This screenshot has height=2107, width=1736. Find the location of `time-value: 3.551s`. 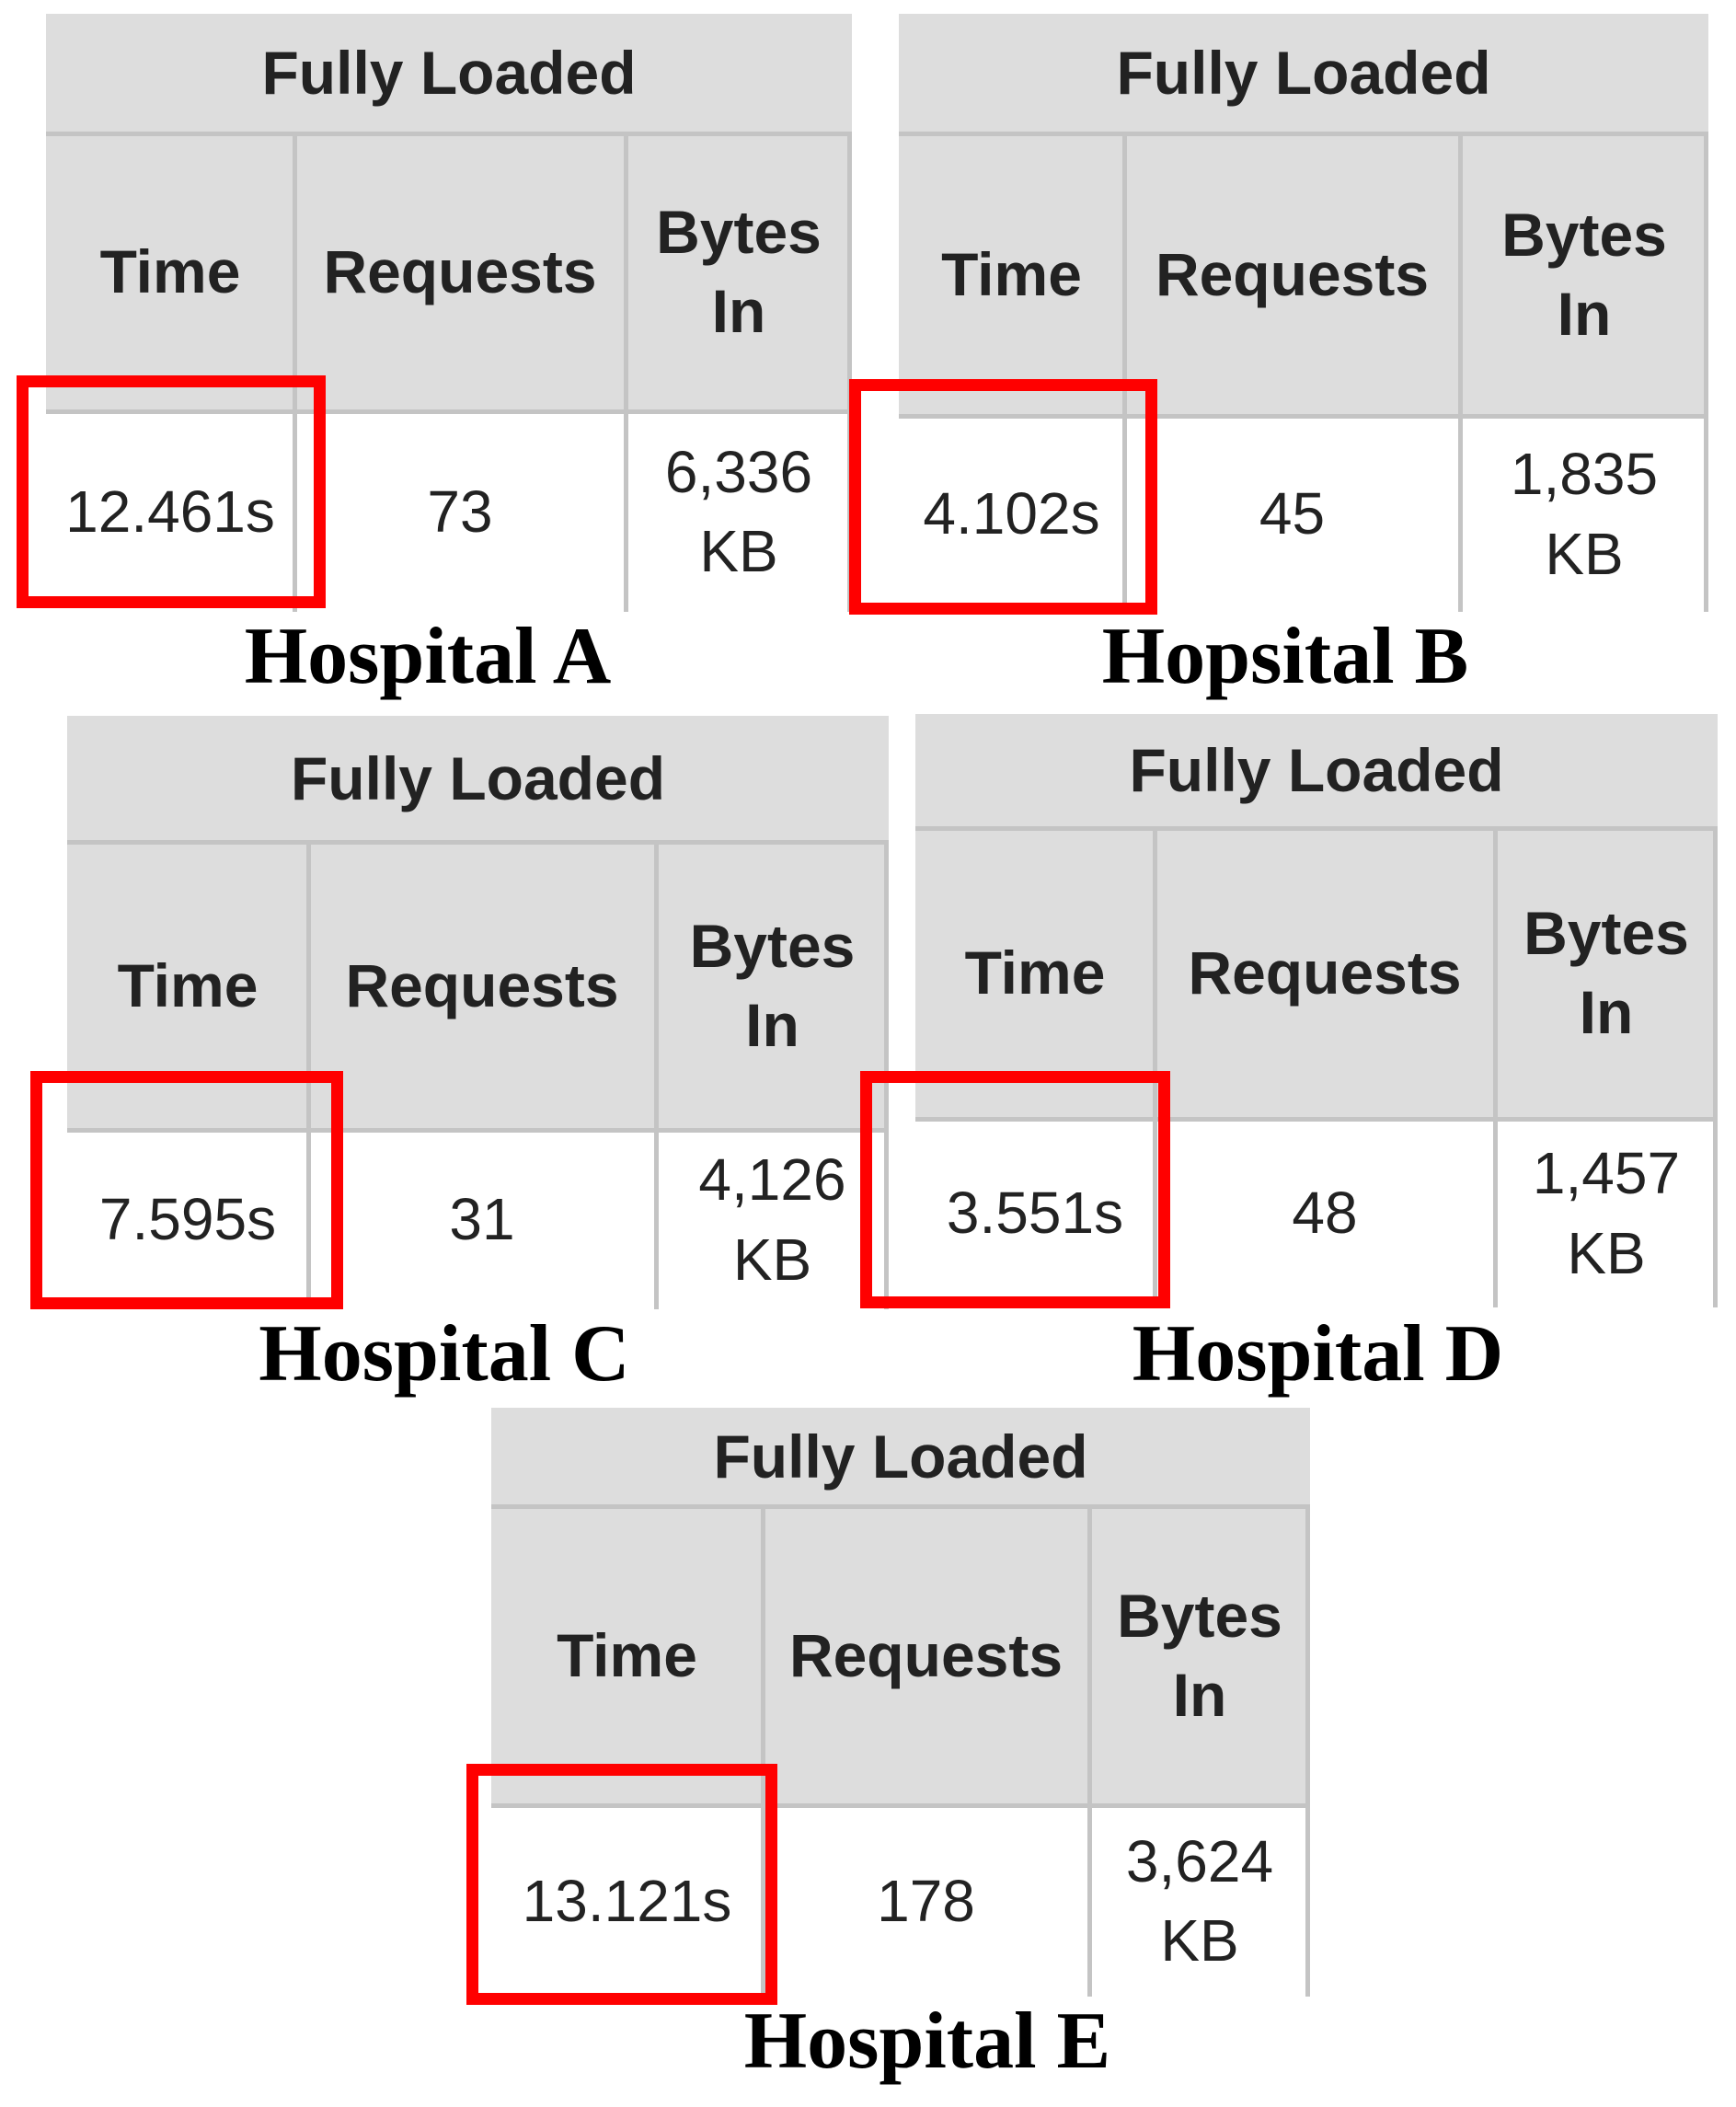

time-value: 3.551s is located at coordinates (1035, 1213).